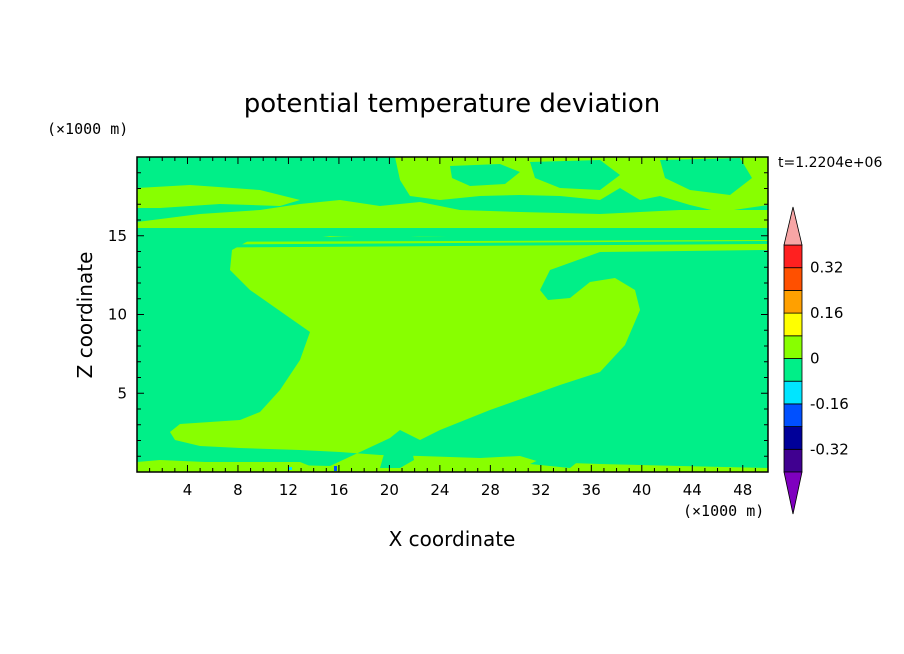 The height and width of the screenshot is (654, 904). Describe the element at coordinates (591, 490) in the screenshot. I see `x-tick-label: 36` at that location.